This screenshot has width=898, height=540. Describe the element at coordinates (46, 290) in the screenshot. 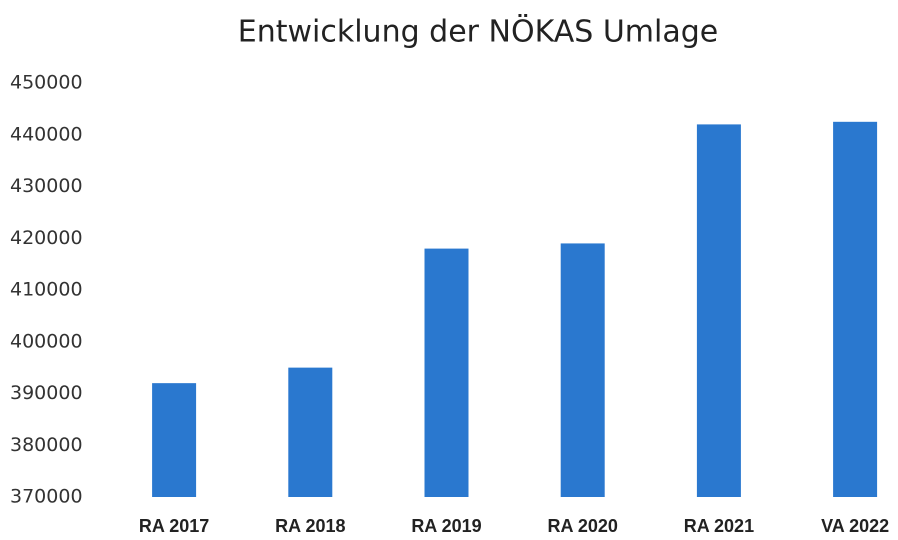

I see `y-tick-label: 410000` at that location.